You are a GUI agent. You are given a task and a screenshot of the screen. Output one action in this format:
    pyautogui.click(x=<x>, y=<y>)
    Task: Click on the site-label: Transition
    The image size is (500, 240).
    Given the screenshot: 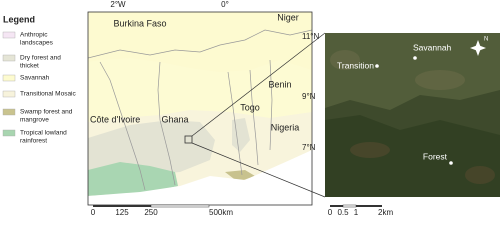 What is the action you would take?
    pyautogui.click(x=355, y=65)
    